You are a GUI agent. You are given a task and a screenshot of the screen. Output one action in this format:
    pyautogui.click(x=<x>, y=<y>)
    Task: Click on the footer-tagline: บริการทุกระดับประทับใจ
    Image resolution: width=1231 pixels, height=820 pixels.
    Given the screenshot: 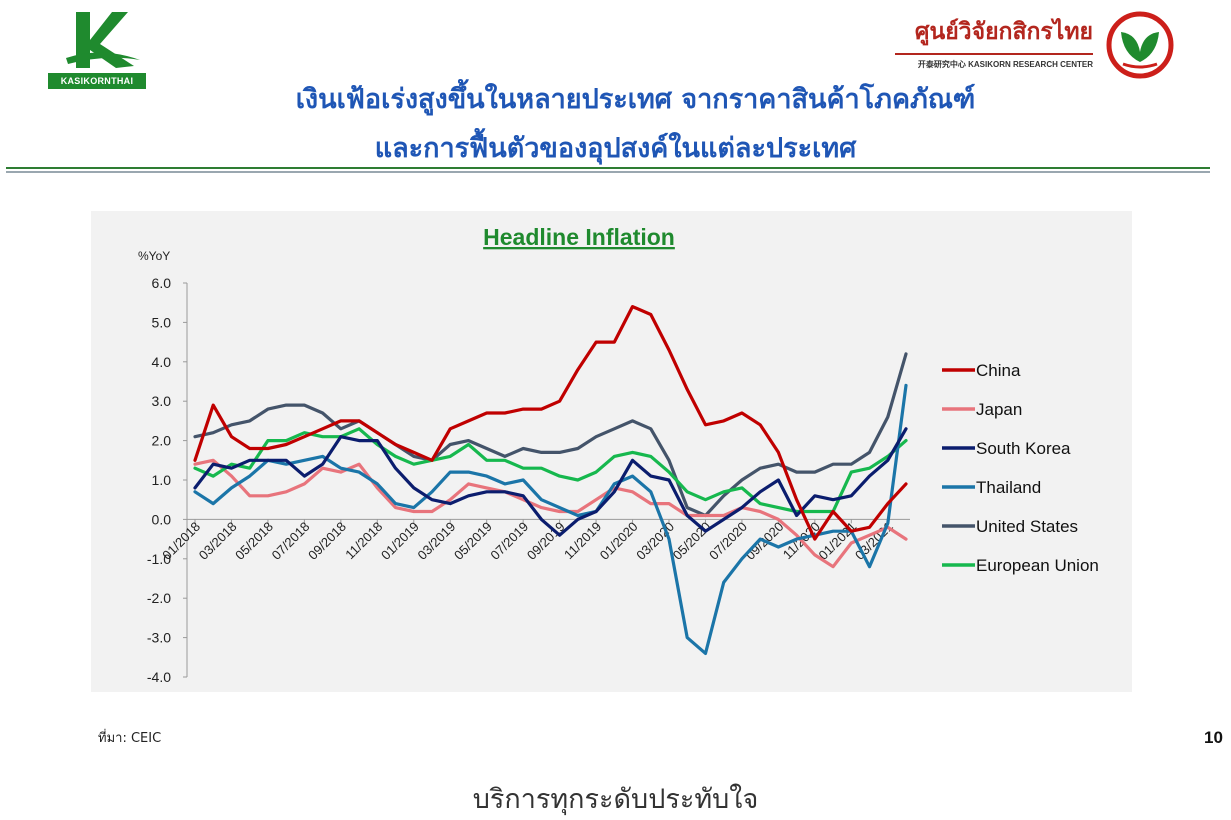 What is the action you would take?
    pyautogui.click(x=615, y=799)
    